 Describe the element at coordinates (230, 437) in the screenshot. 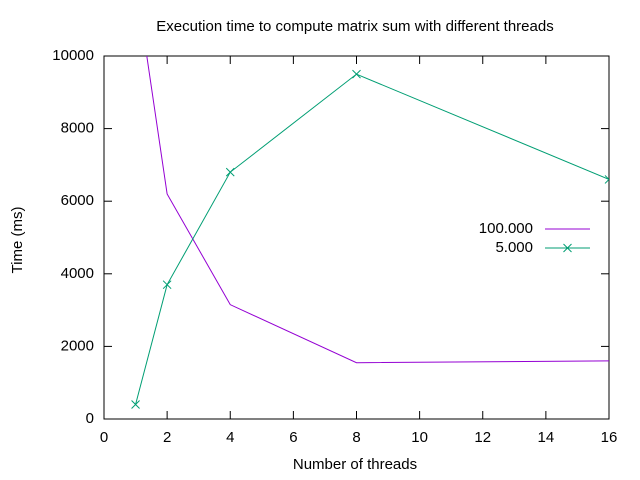

I see `x-tick-label: 4` at that location.